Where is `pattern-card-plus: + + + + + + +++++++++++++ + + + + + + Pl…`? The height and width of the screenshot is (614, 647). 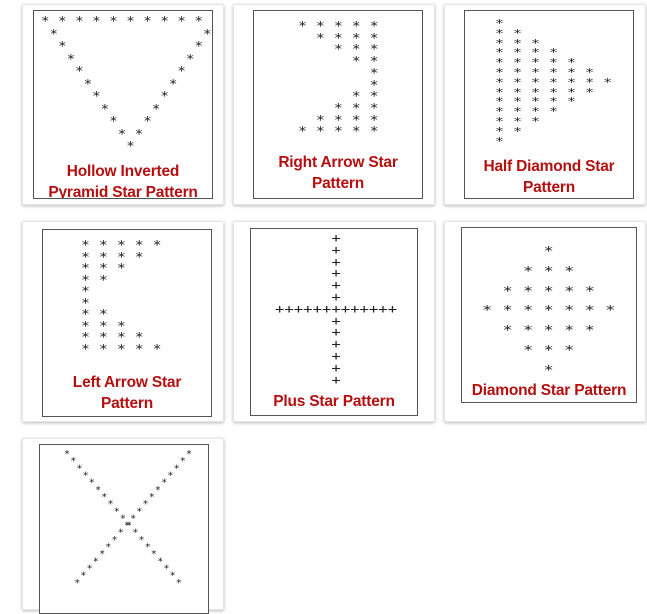 pattern-card-plus: + + + + + + +++++++++++++ + + + + + + Pl… is located at coordinates (334, 321).